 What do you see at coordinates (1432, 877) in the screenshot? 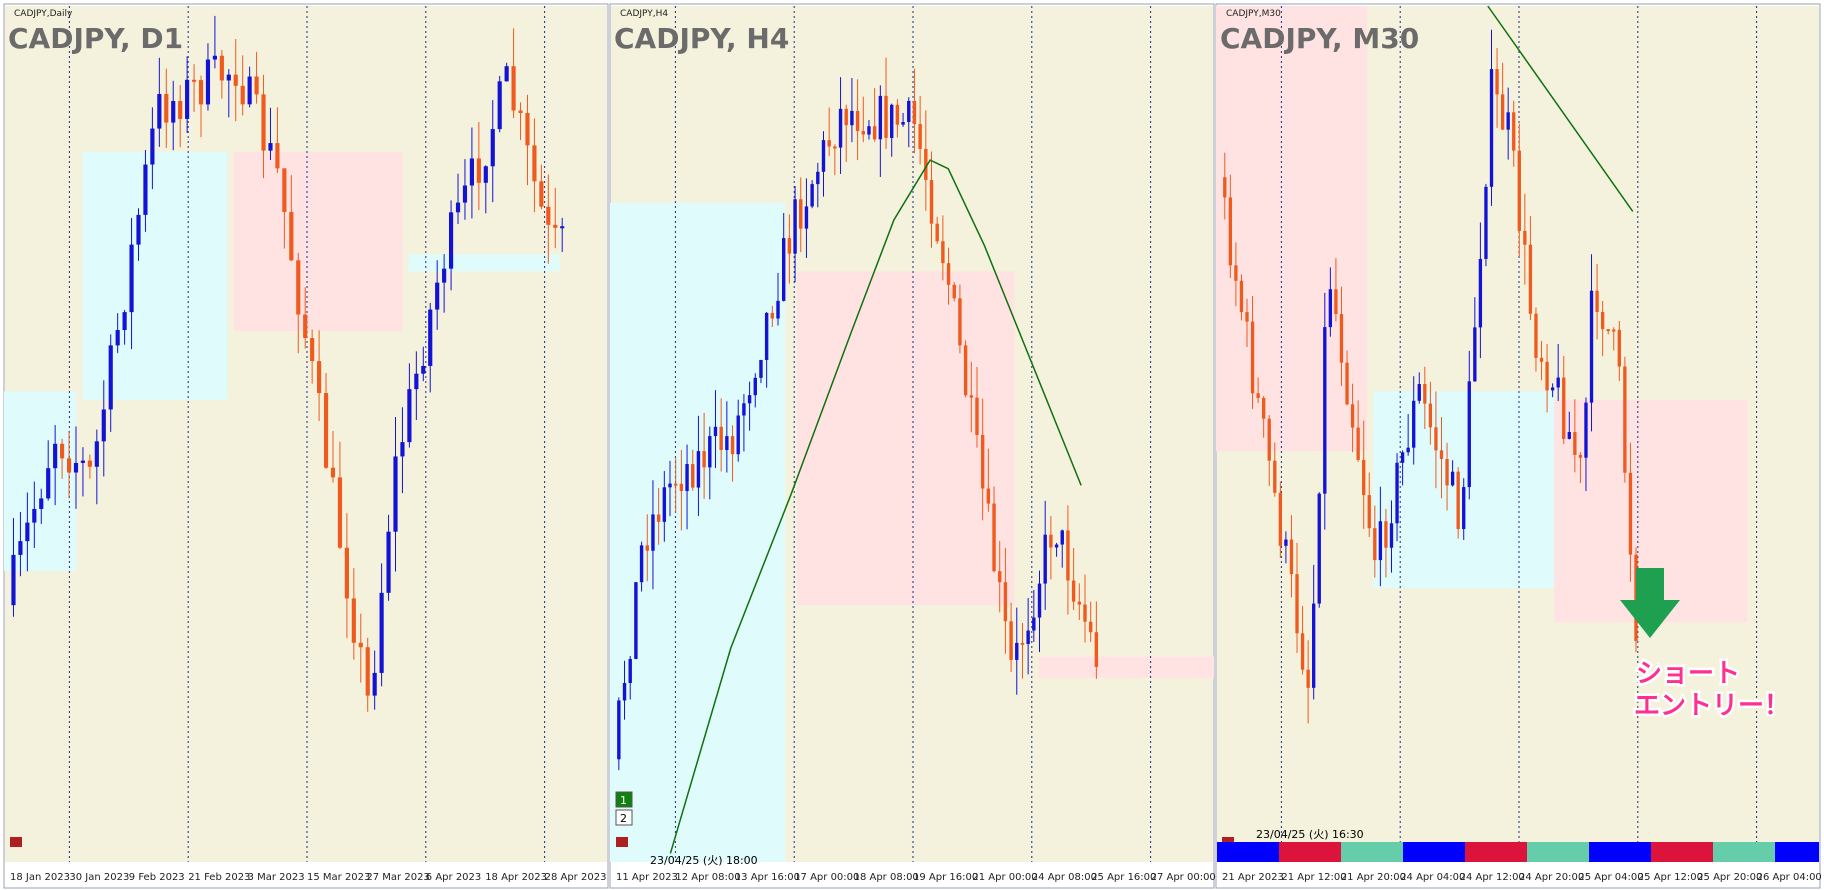
I see `x-axis-label: 24 Apr 04:00` at bounding box center [1432, 877].